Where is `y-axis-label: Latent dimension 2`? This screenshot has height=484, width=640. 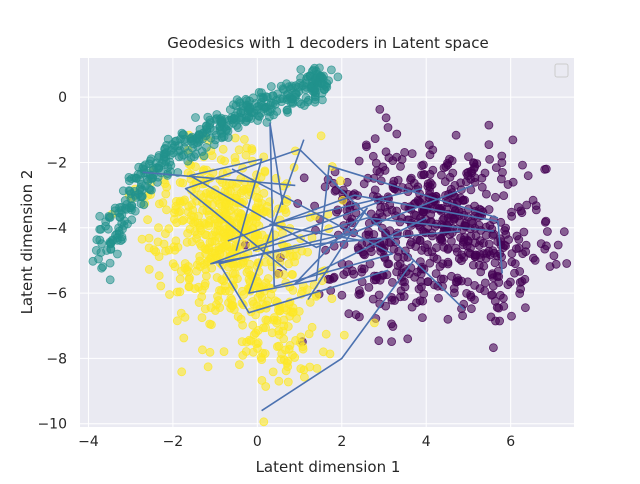 y-axis-label: Latent dimension 2 is located at coordinates (27, 242).